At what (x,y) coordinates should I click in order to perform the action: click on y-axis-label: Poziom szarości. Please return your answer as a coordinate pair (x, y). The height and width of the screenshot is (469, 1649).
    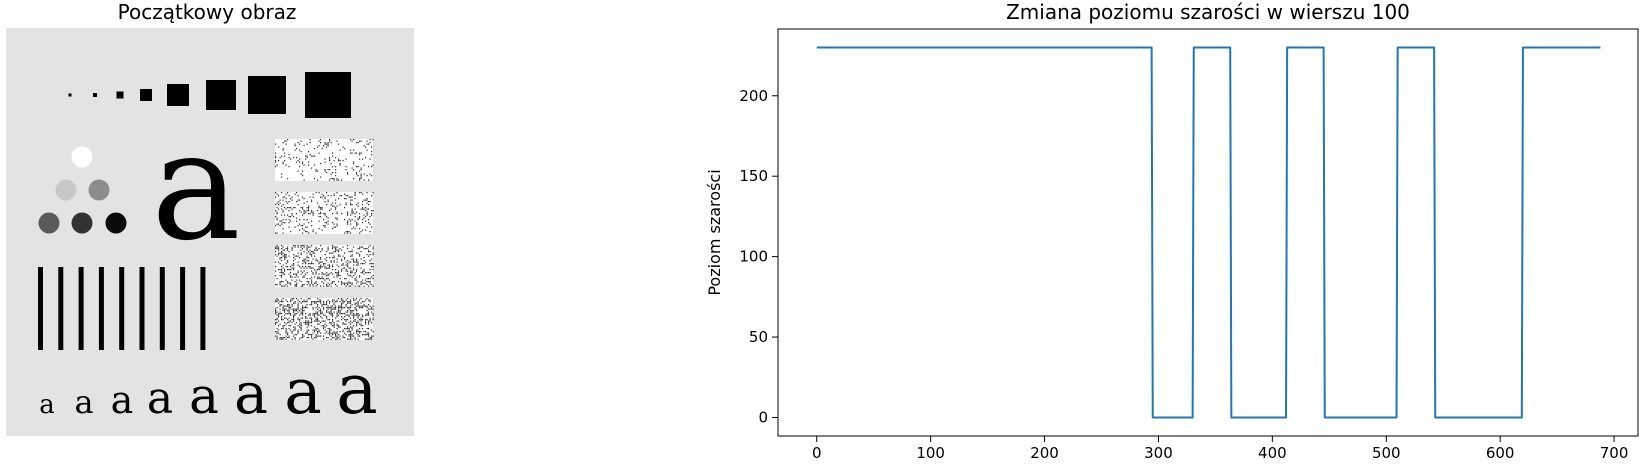
    Looking at the image, I should click on (714, 232).